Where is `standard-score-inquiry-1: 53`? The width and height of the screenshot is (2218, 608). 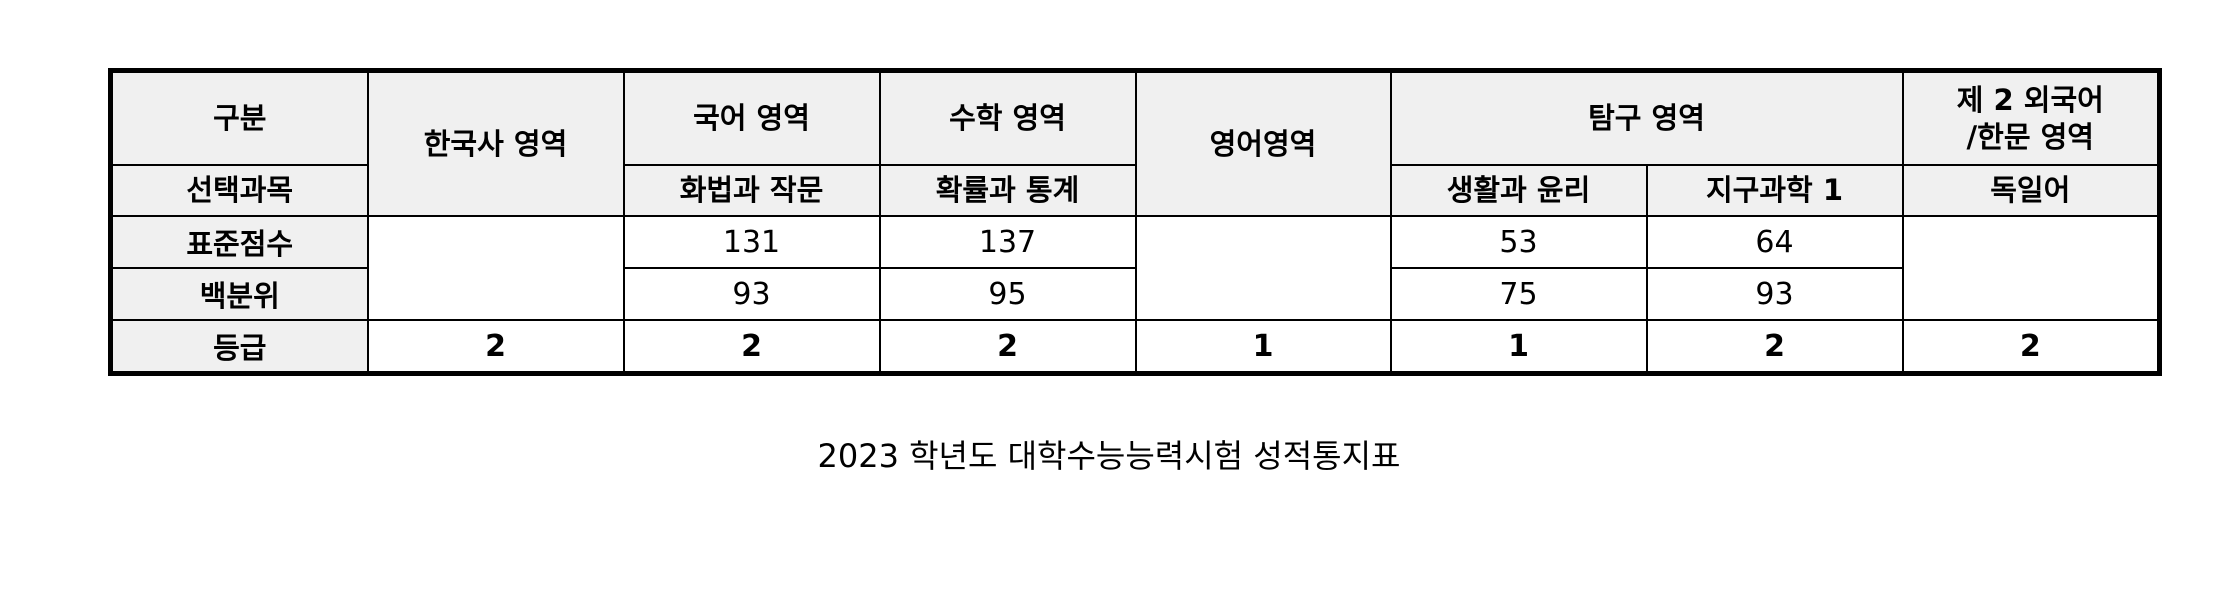 standard-score-inquiry-1: 53 is located at coordinates (1518, 242).